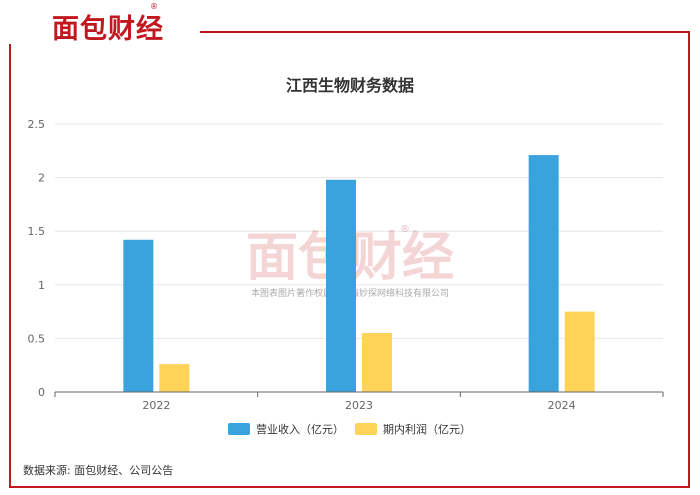  Describe the element at coordinates (41, 392) in the screenshot. I see `y-tick-label: 0` at that location.